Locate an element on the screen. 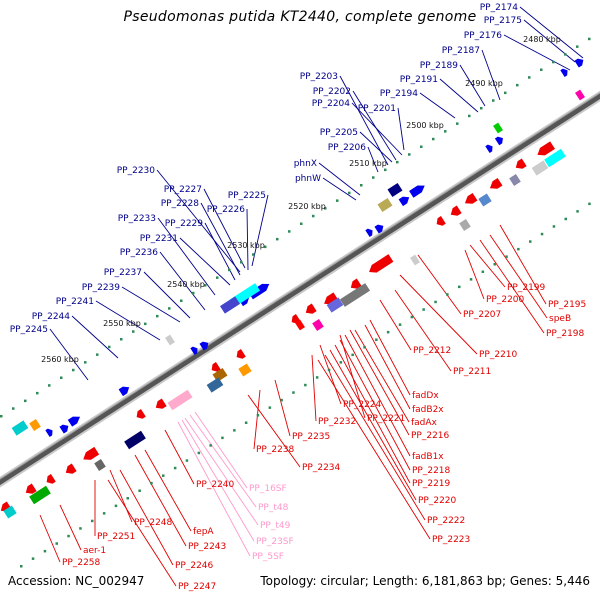  gene-label-plus: PP_2225 is located at coordinates (247, 196).